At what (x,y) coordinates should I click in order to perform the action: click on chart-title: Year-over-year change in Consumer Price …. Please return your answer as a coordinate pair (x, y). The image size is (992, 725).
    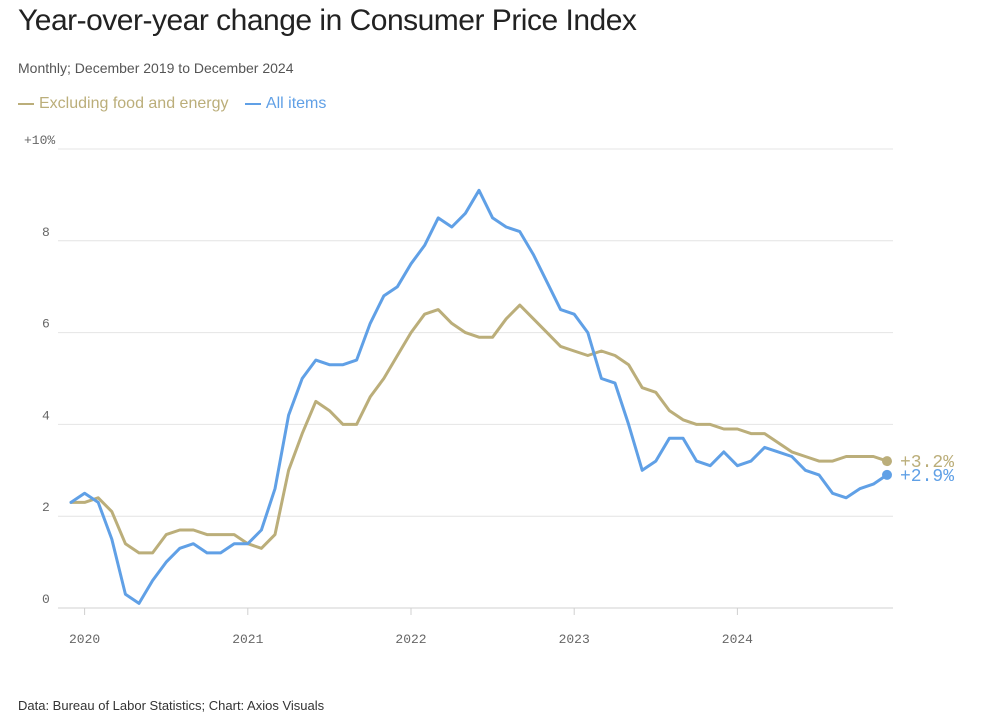
    Looking at the image, I should click on (327, 20).